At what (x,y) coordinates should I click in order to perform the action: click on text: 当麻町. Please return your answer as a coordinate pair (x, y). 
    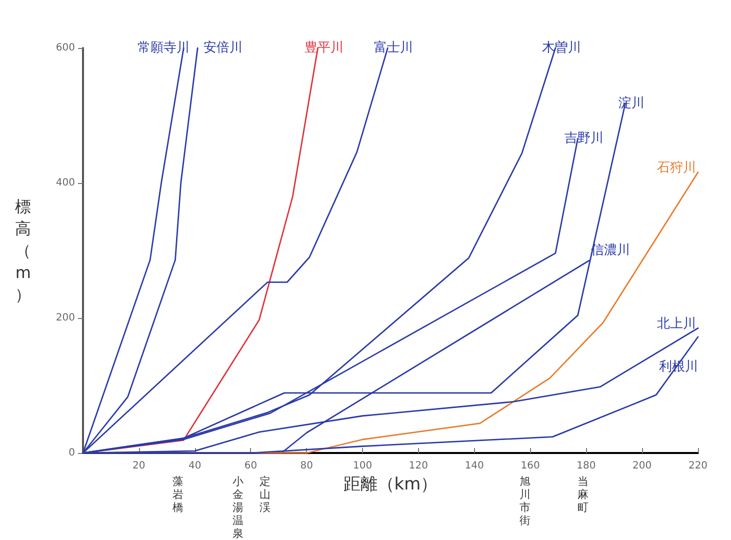
    Looking at the image, I should click on (583, 494).